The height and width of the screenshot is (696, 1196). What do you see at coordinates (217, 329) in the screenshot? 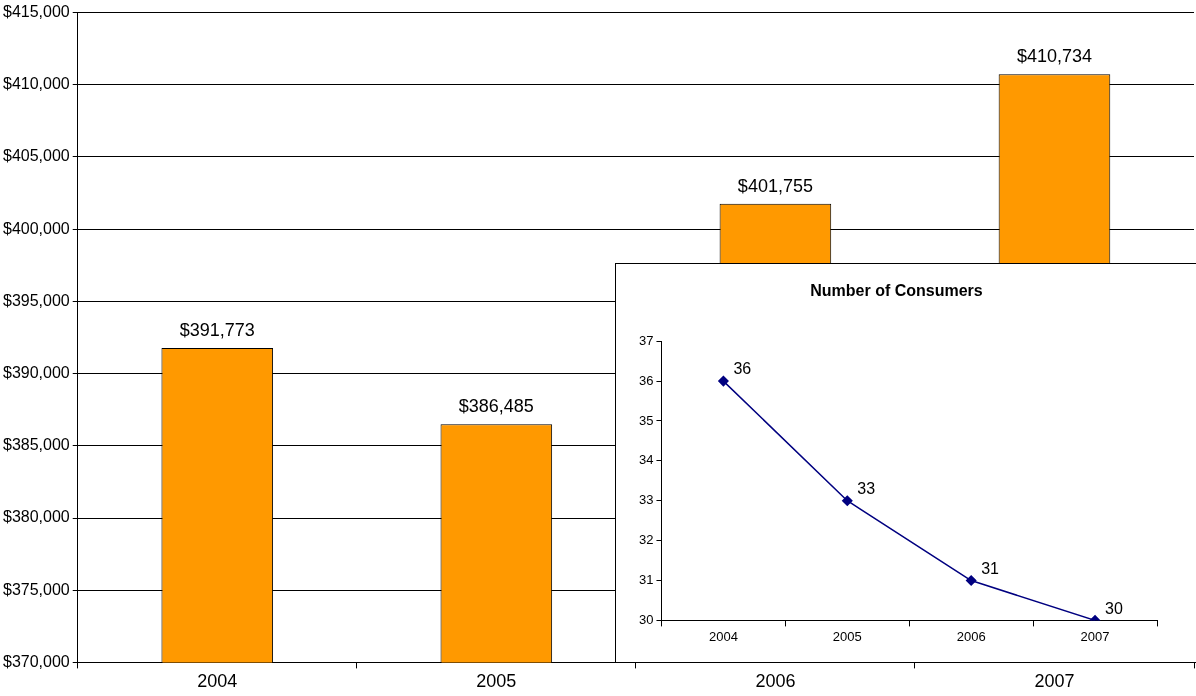
I see `data-label: $391,773` at bounding box center [217, 329].